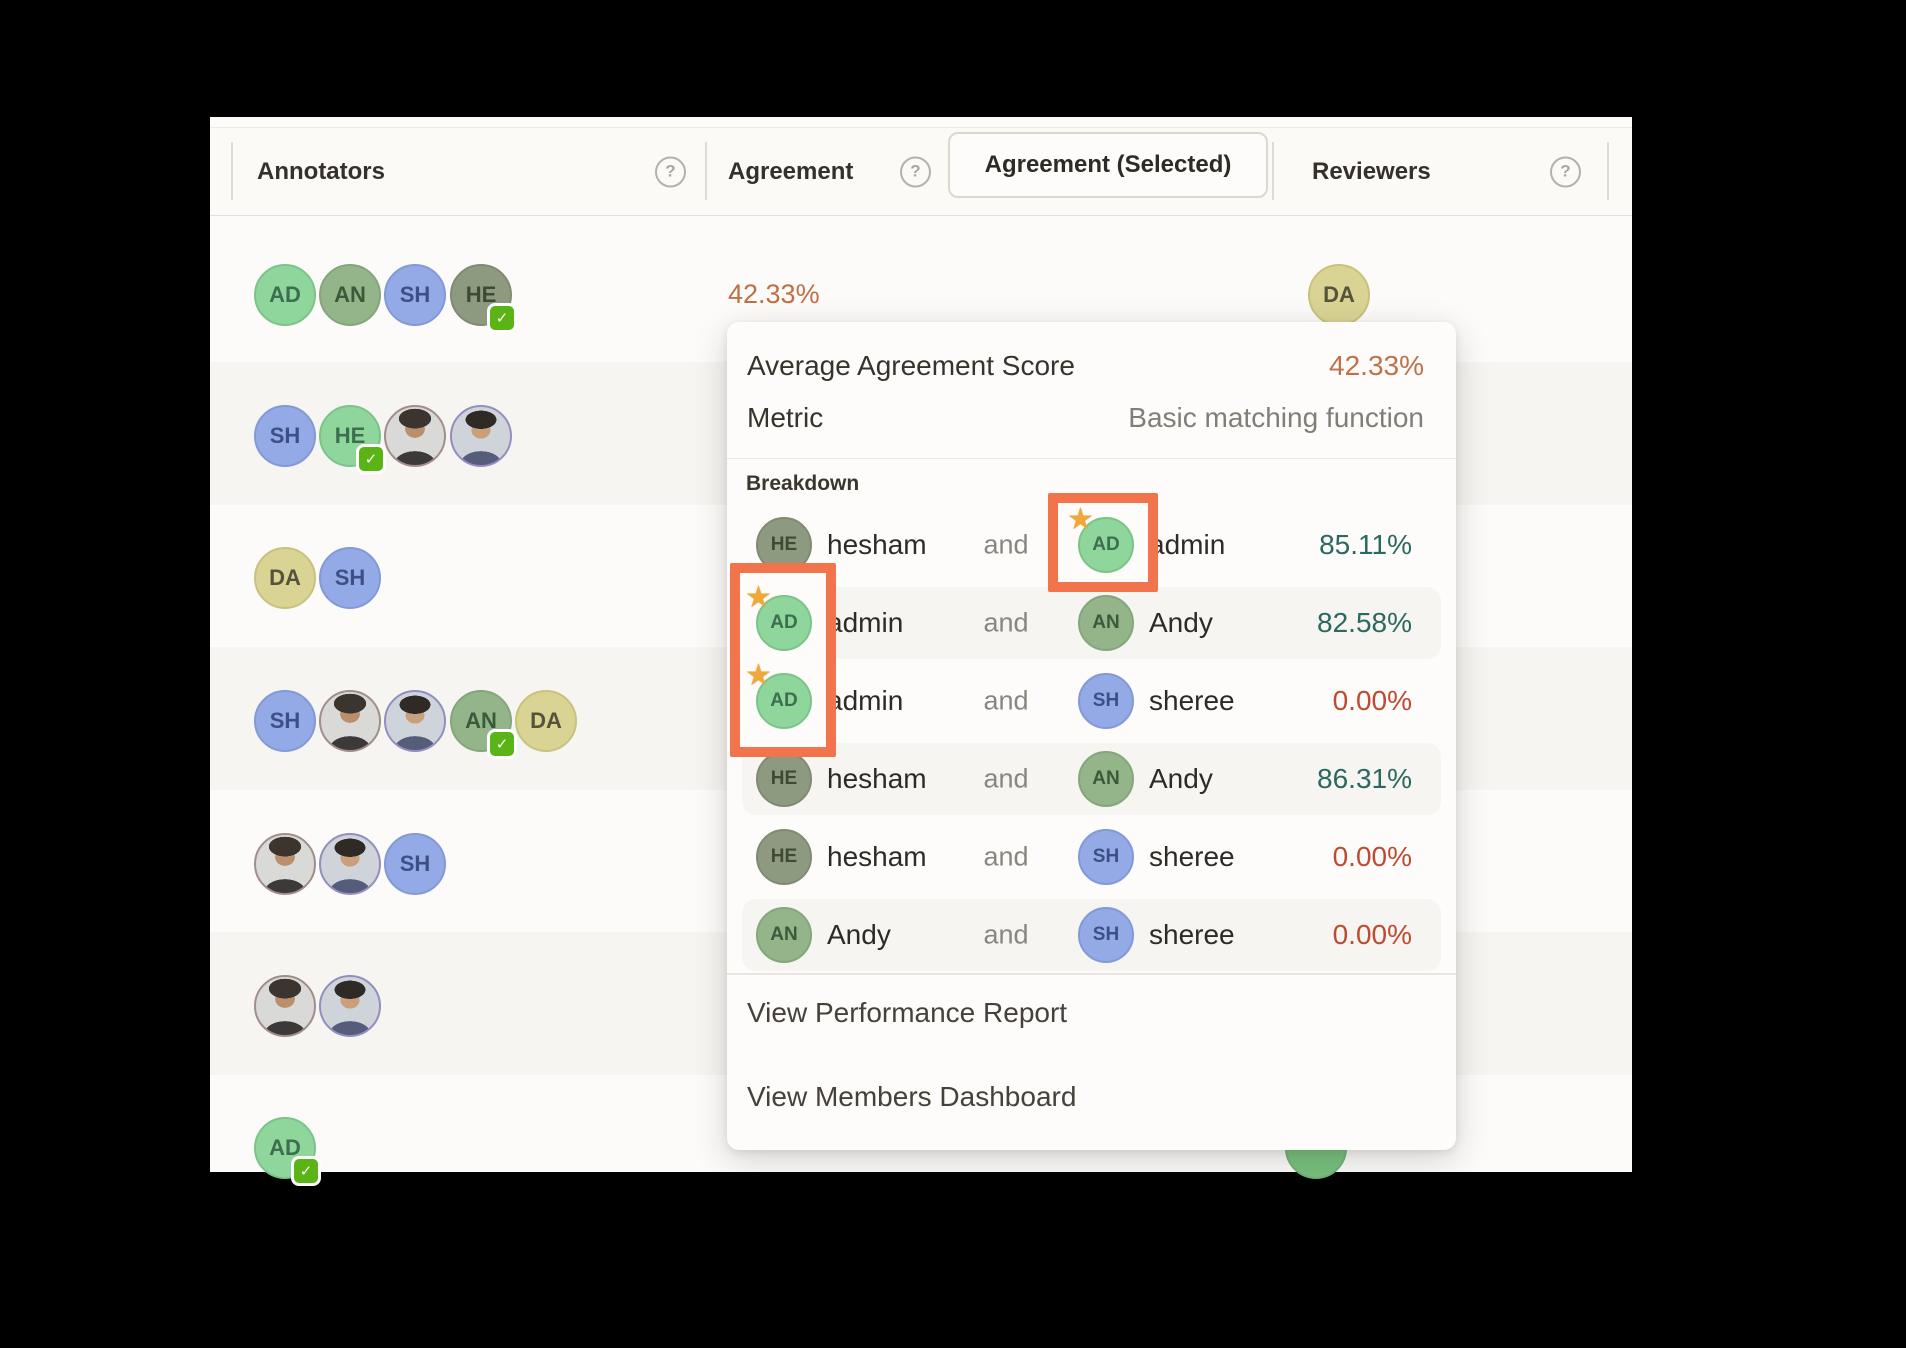 This screenshot has width=1906, height=1348. I want to click on breakdown-row: HE hesham and SH sheree 0.00%, so click(1091, 857).